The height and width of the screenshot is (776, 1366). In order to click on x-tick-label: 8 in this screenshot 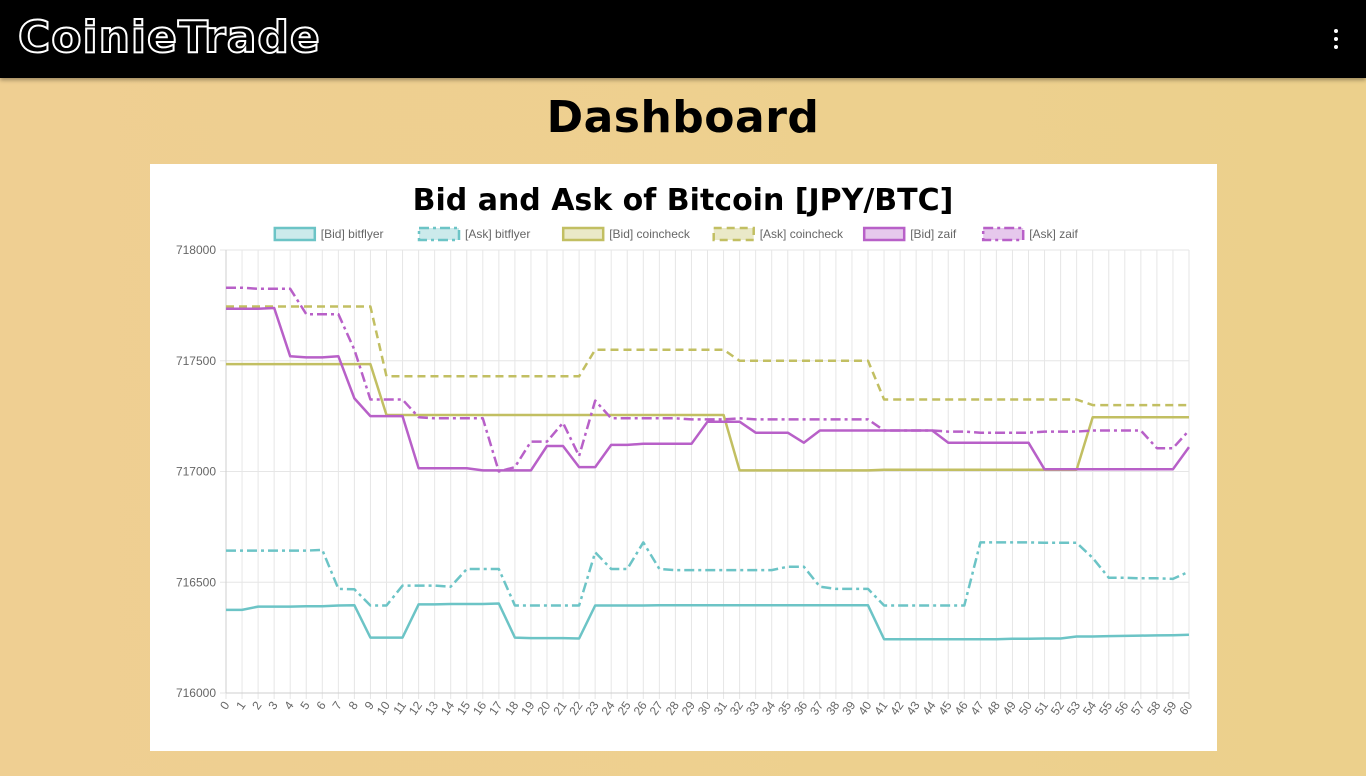, I will do `click(353, 705)`.